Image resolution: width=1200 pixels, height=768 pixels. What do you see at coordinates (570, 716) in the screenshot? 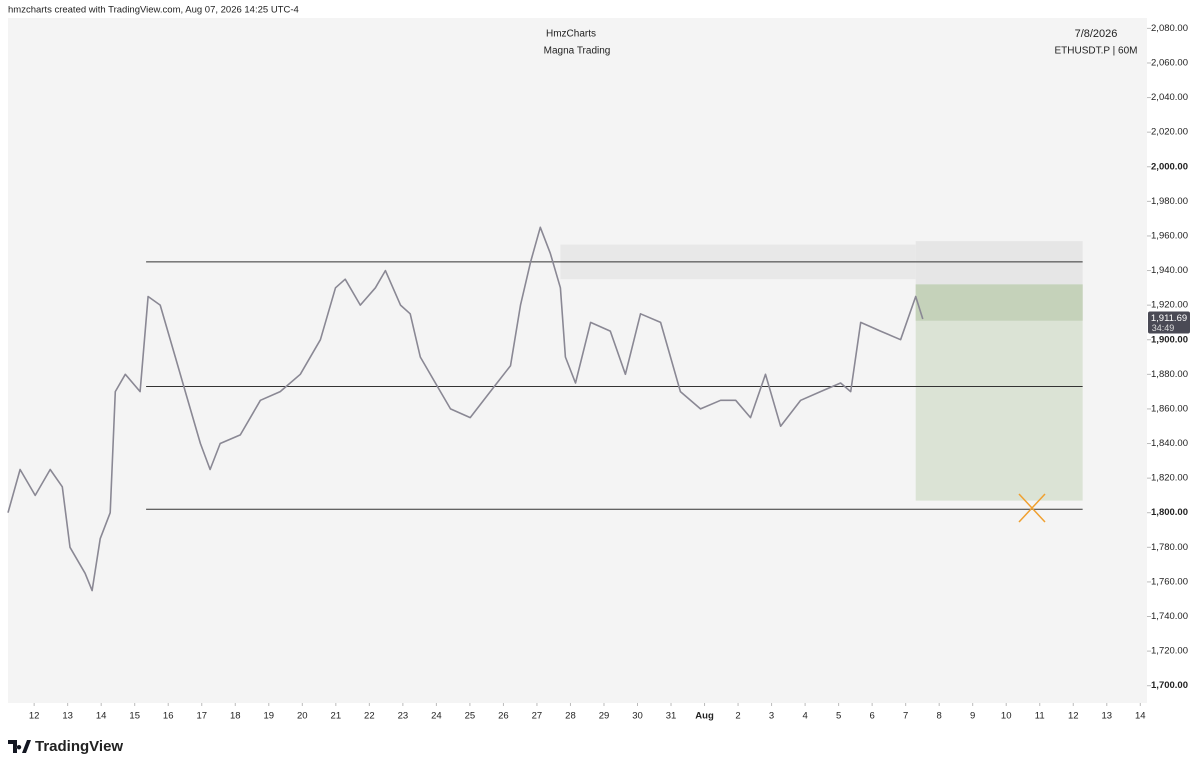
I see `x-tick-label: 28` at bounding box center [570, 716].